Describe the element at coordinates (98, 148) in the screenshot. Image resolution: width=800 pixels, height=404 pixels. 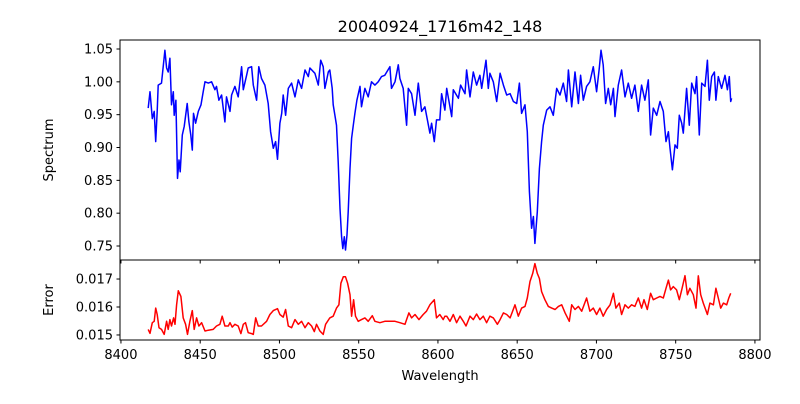
I see `spectrum-y-tick-label: 0.90` at that location.